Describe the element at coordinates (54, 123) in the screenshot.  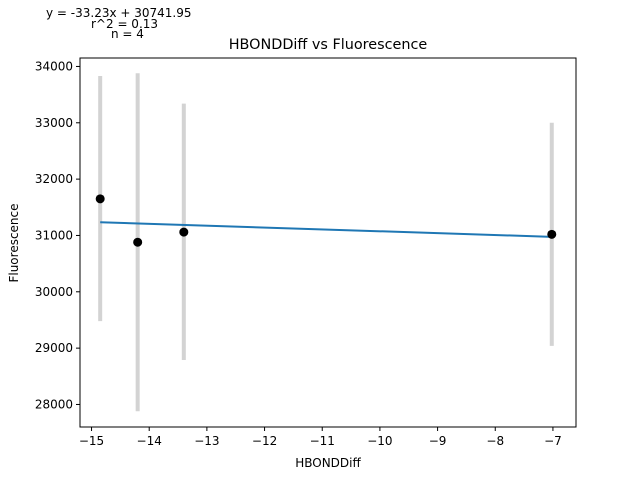
I see `y-tick-label-5: 33000` at that location.